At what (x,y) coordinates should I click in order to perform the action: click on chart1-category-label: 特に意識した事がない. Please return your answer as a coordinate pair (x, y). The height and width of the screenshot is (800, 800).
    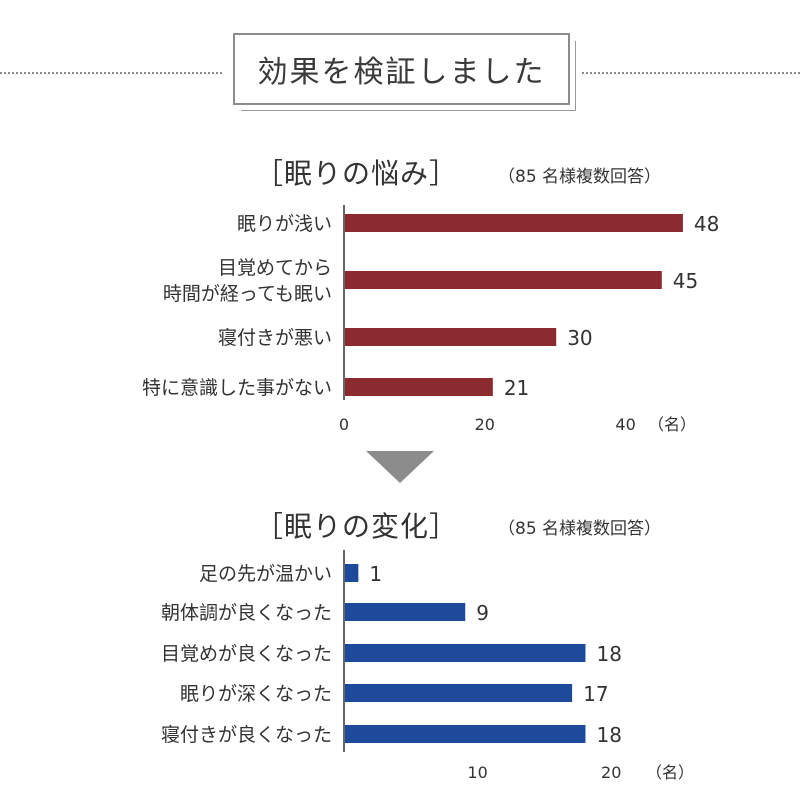
    Looking at the image, I should click on (237, 388).